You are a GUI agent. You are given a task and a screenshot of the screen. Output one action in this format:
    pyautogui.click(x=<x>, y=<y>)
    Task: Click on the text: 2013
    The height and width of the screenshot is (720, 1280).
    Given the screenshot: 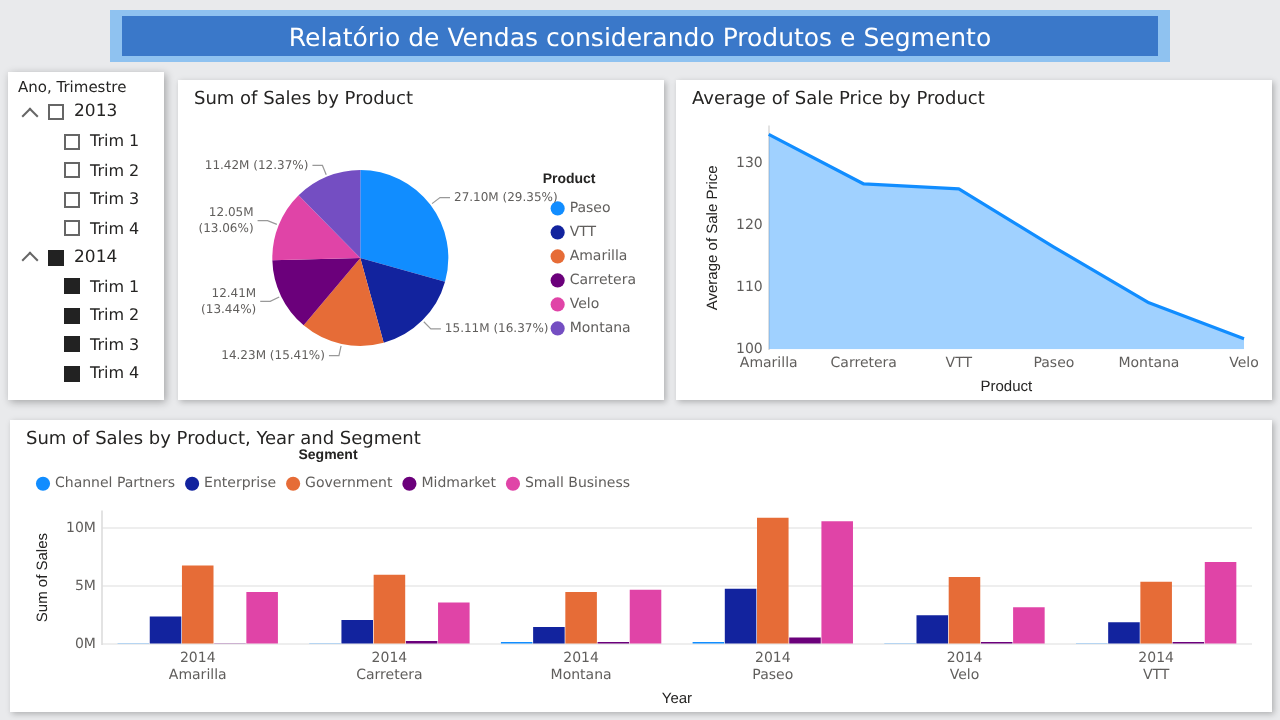 What is the action you would take?
    pyautogui.click(x=96, y=112)
    